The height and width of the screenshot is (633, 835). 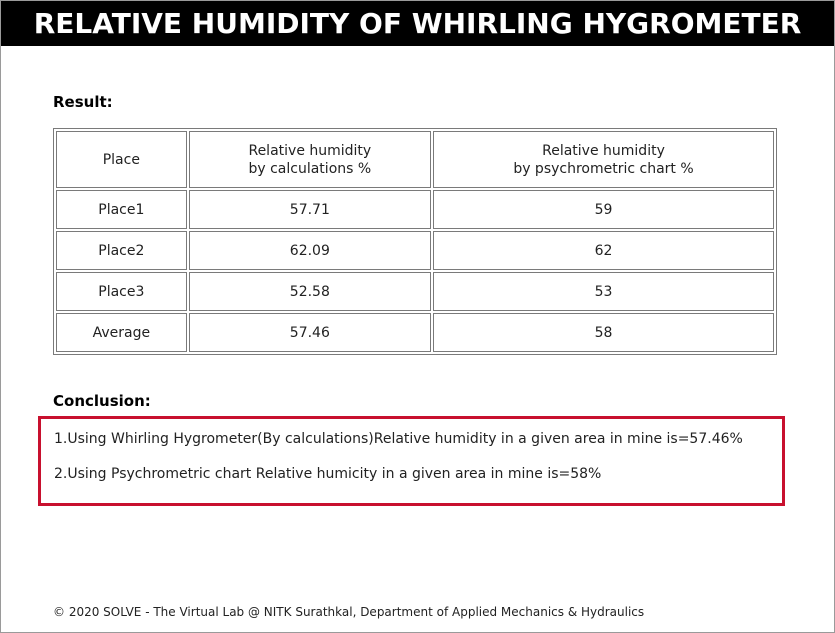 I want to click on result-heading: Result:, so click(x=83, y=102).